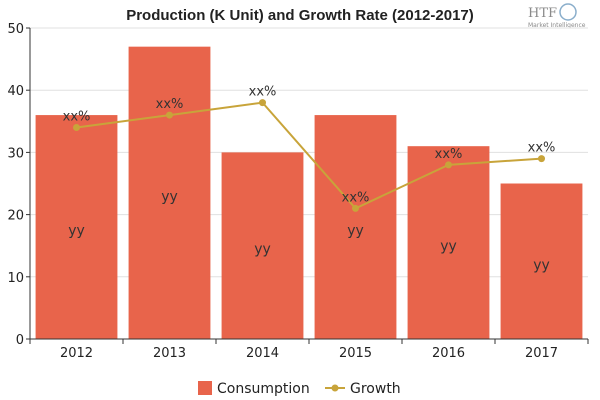  I want to click on legend-swatch-consumption, so click(205, 388).